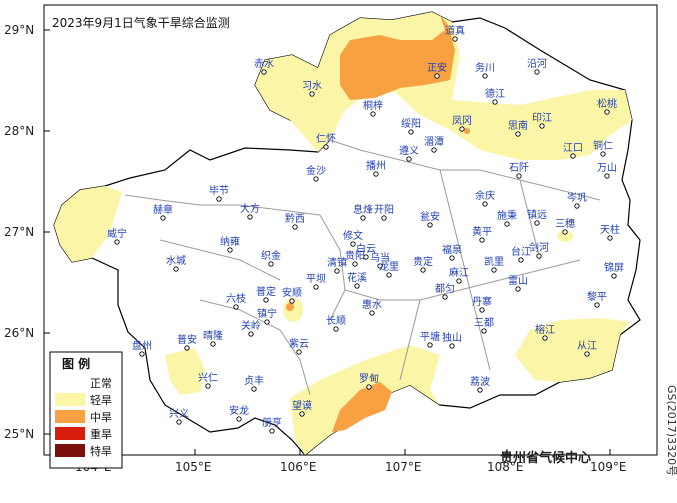 The height and width of the screenshot is (503, 677). Describe the element at coordinates (19, 232) in the screenshot. I see `lat-labels: 29°N 28°N 27°N 26°N 25°N` at that location.